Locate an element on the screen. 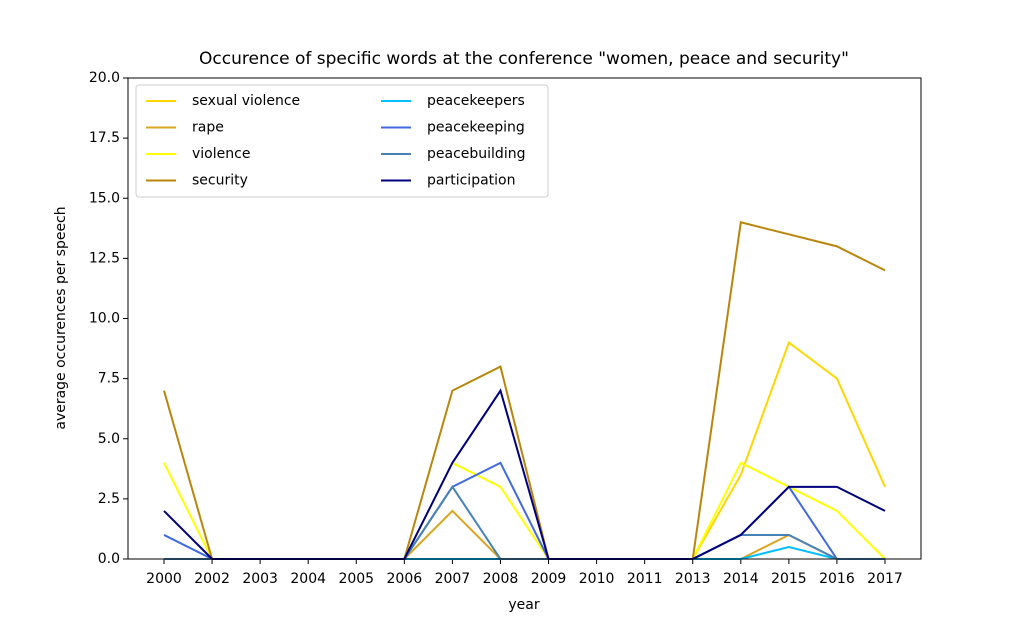 The image size is (1024, 640). x-tick-label: 2002 is located at coordinates (212, 579).